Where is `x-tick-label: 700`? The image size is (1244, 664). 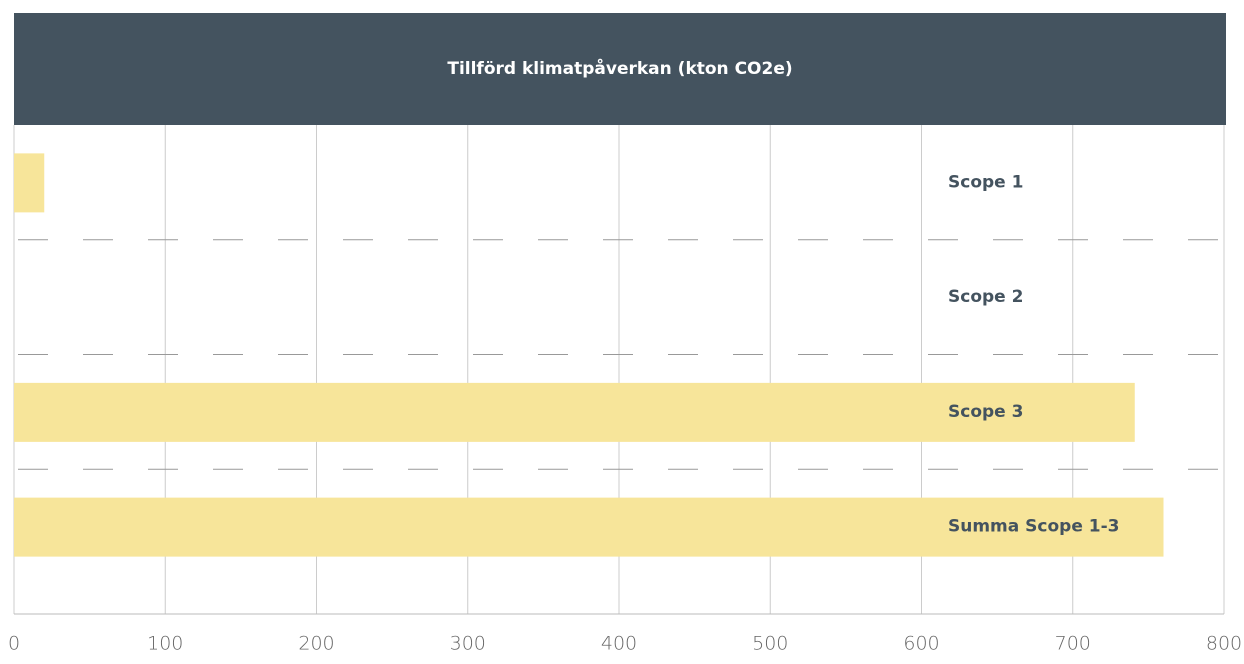 x-tick-label: 700 is located at coordinates (1073, 644).